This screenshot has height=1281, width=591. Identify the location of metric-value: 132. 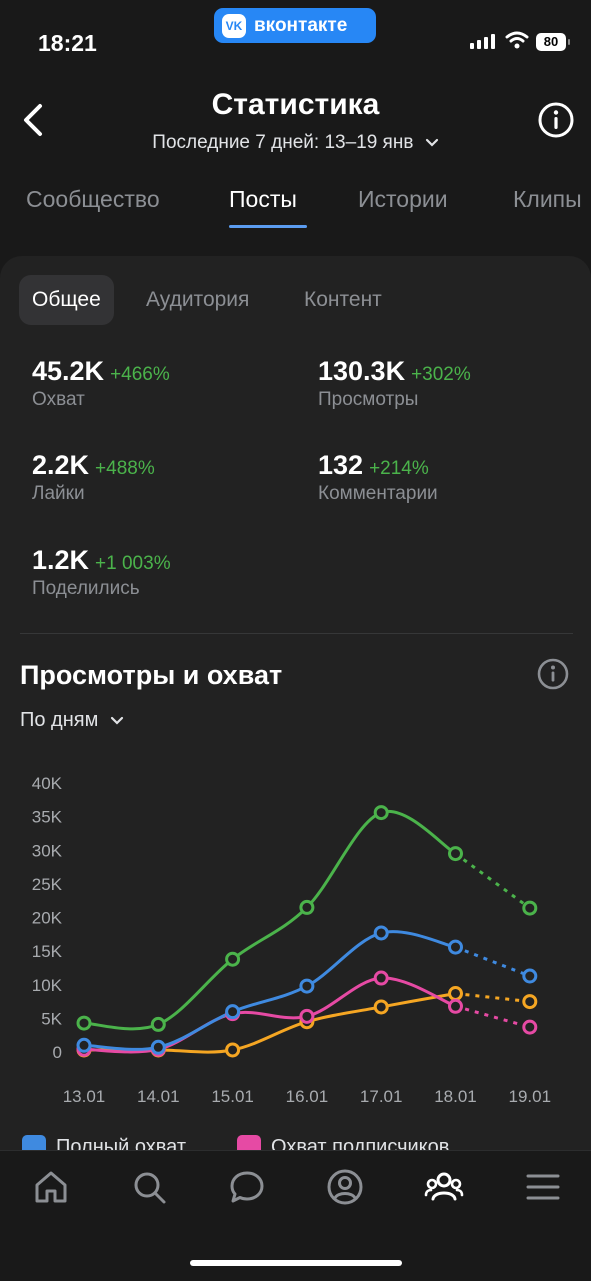
(341, 465).